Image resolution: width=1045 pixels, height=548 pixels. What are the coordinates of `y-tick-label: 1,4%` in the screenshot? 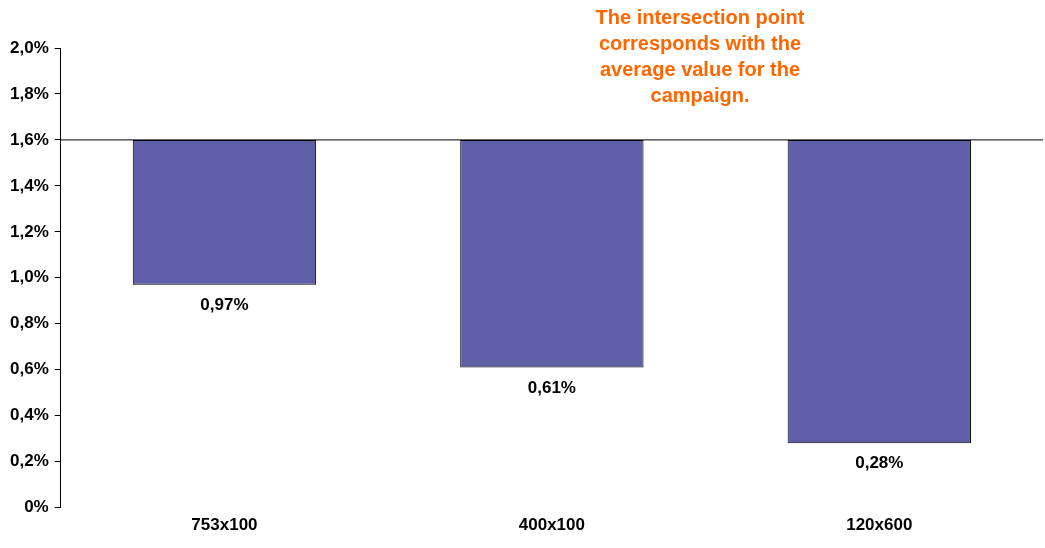 It's located at (29, 185).